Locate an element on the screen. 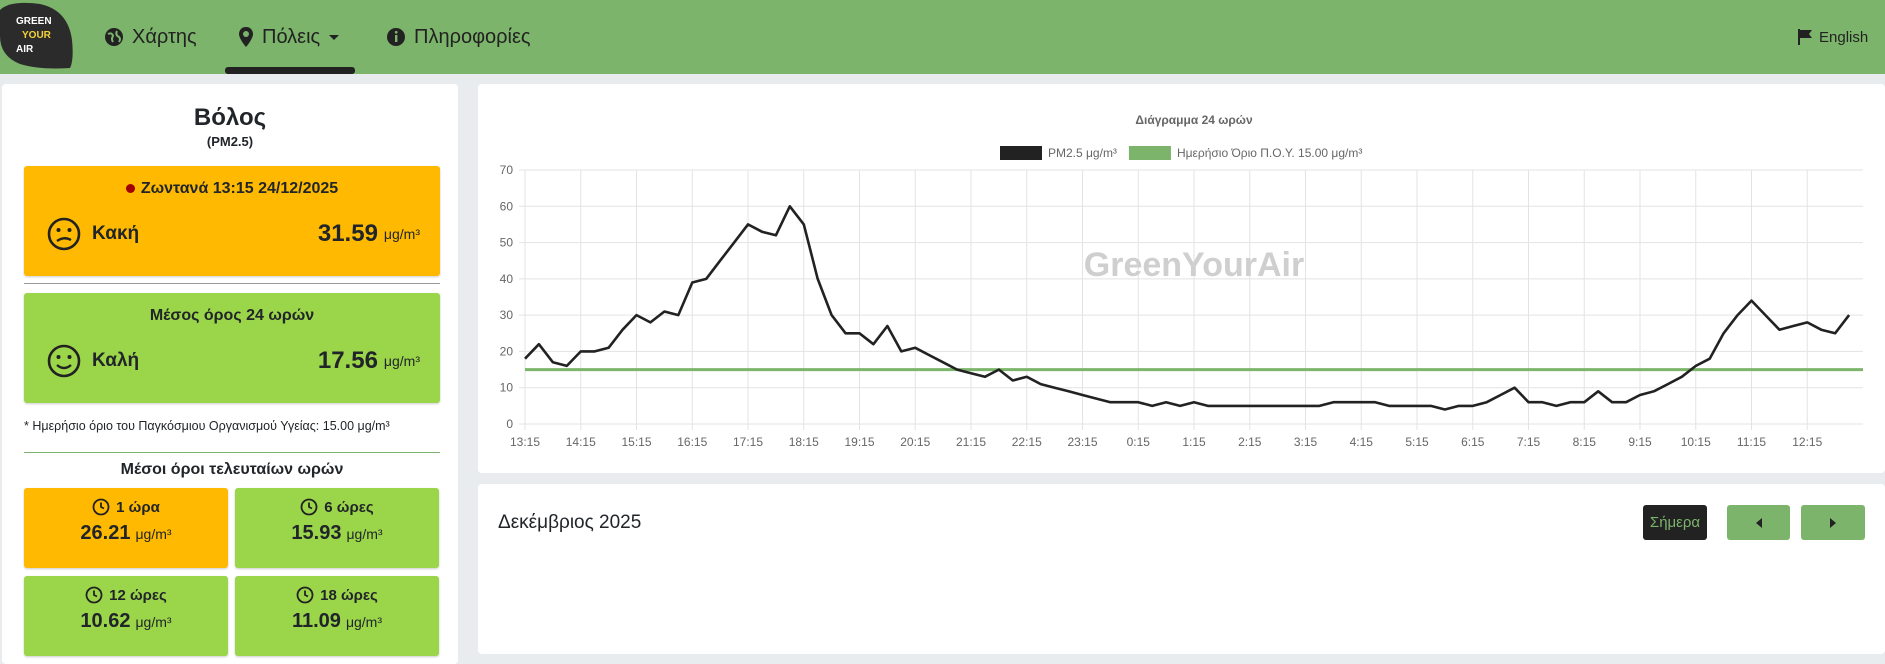  arrow-right is located at coordinates (1833, 522).